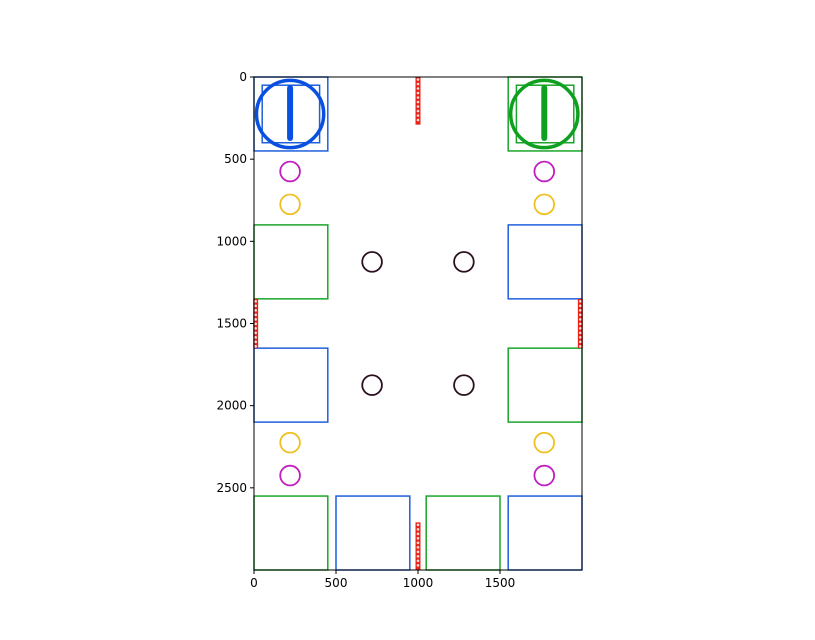  Describe the element at coordinates (243, 77) in the screenshot. I see `y-tick-label: 0` at that location.